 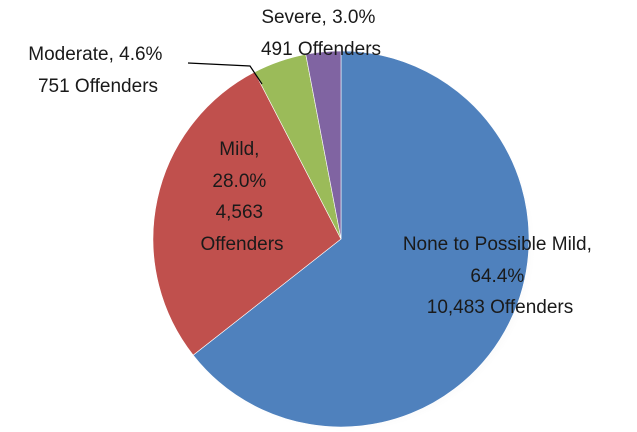 I want to click on mild-count: 4,563, so click(x=240, y=212).